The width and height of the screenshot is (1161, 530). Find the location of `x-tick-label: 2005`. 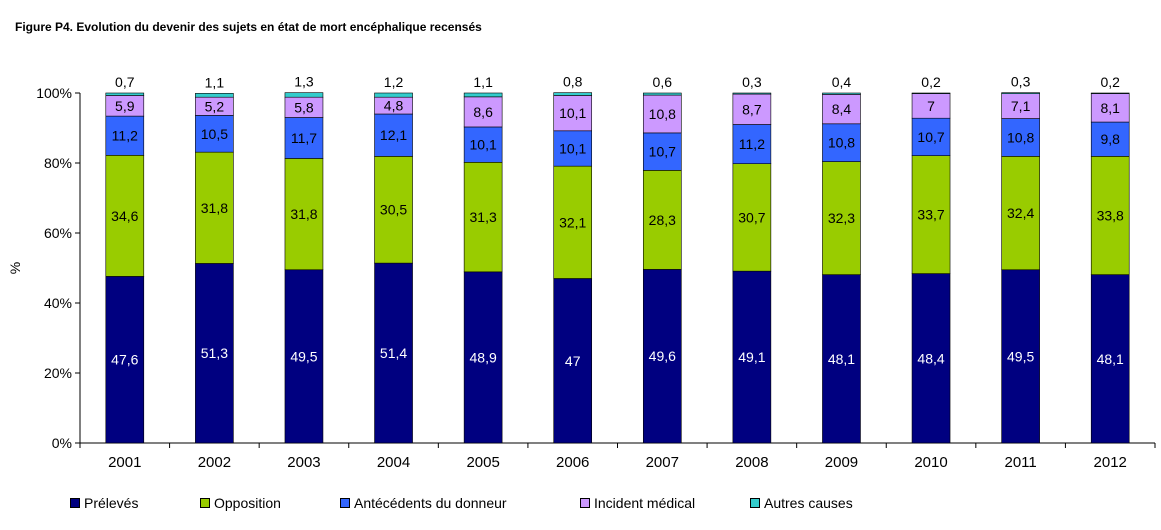

x-tick-label: 2005 is located at coordinates (482, 462).